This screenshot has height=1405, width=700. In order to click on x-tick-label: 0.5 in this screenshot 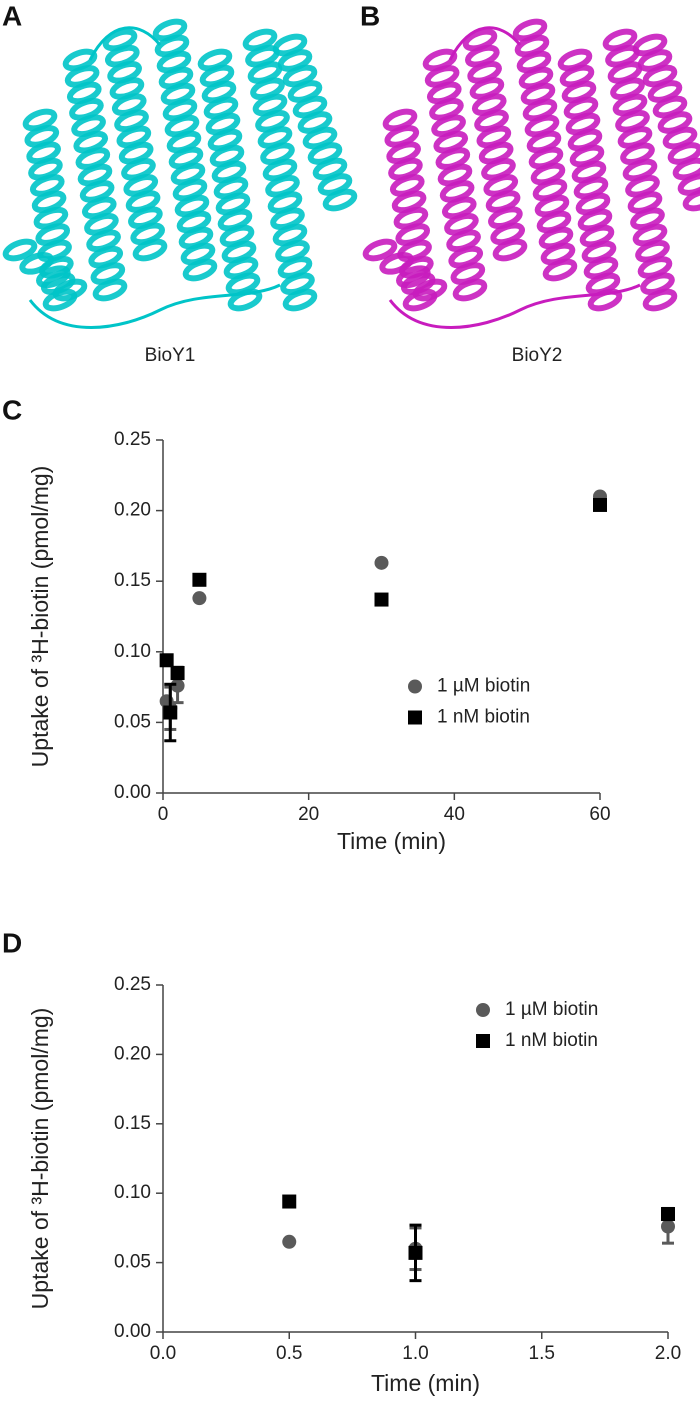, I will do `click(289, 1353)`.